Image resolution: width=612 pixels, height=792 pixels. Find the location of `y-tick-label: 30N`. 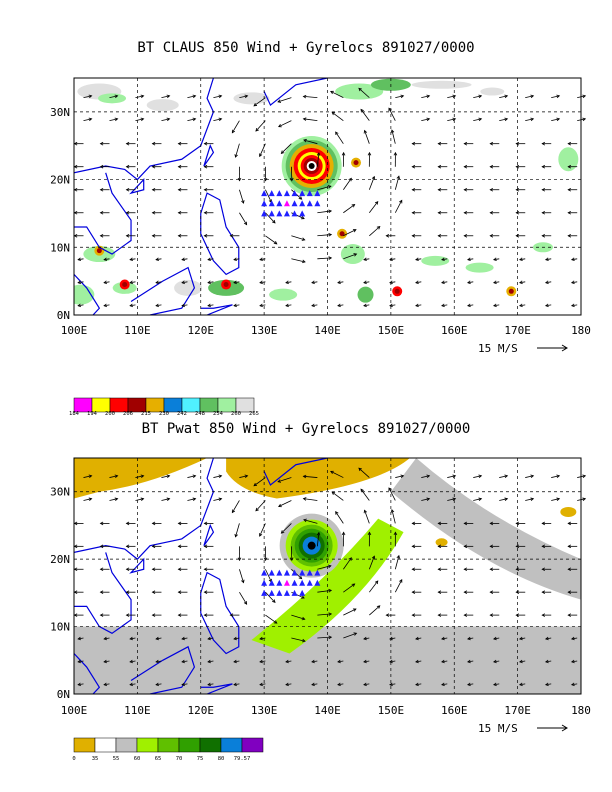

y-tick-label: 30N is located at coordinates (60, 112).